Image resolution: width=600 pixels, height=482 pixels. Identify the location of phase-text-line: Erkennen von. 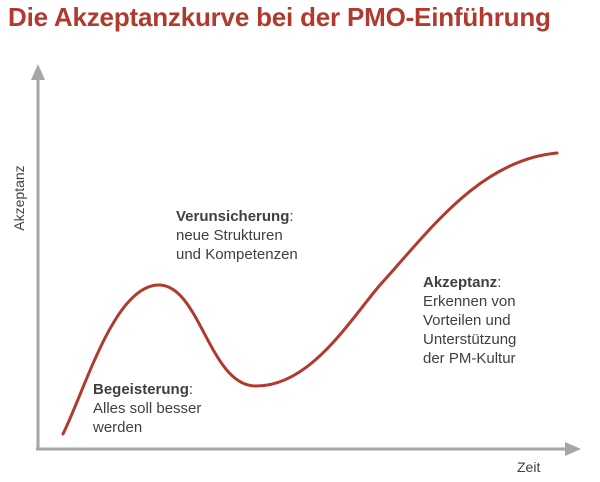
(469, 301).